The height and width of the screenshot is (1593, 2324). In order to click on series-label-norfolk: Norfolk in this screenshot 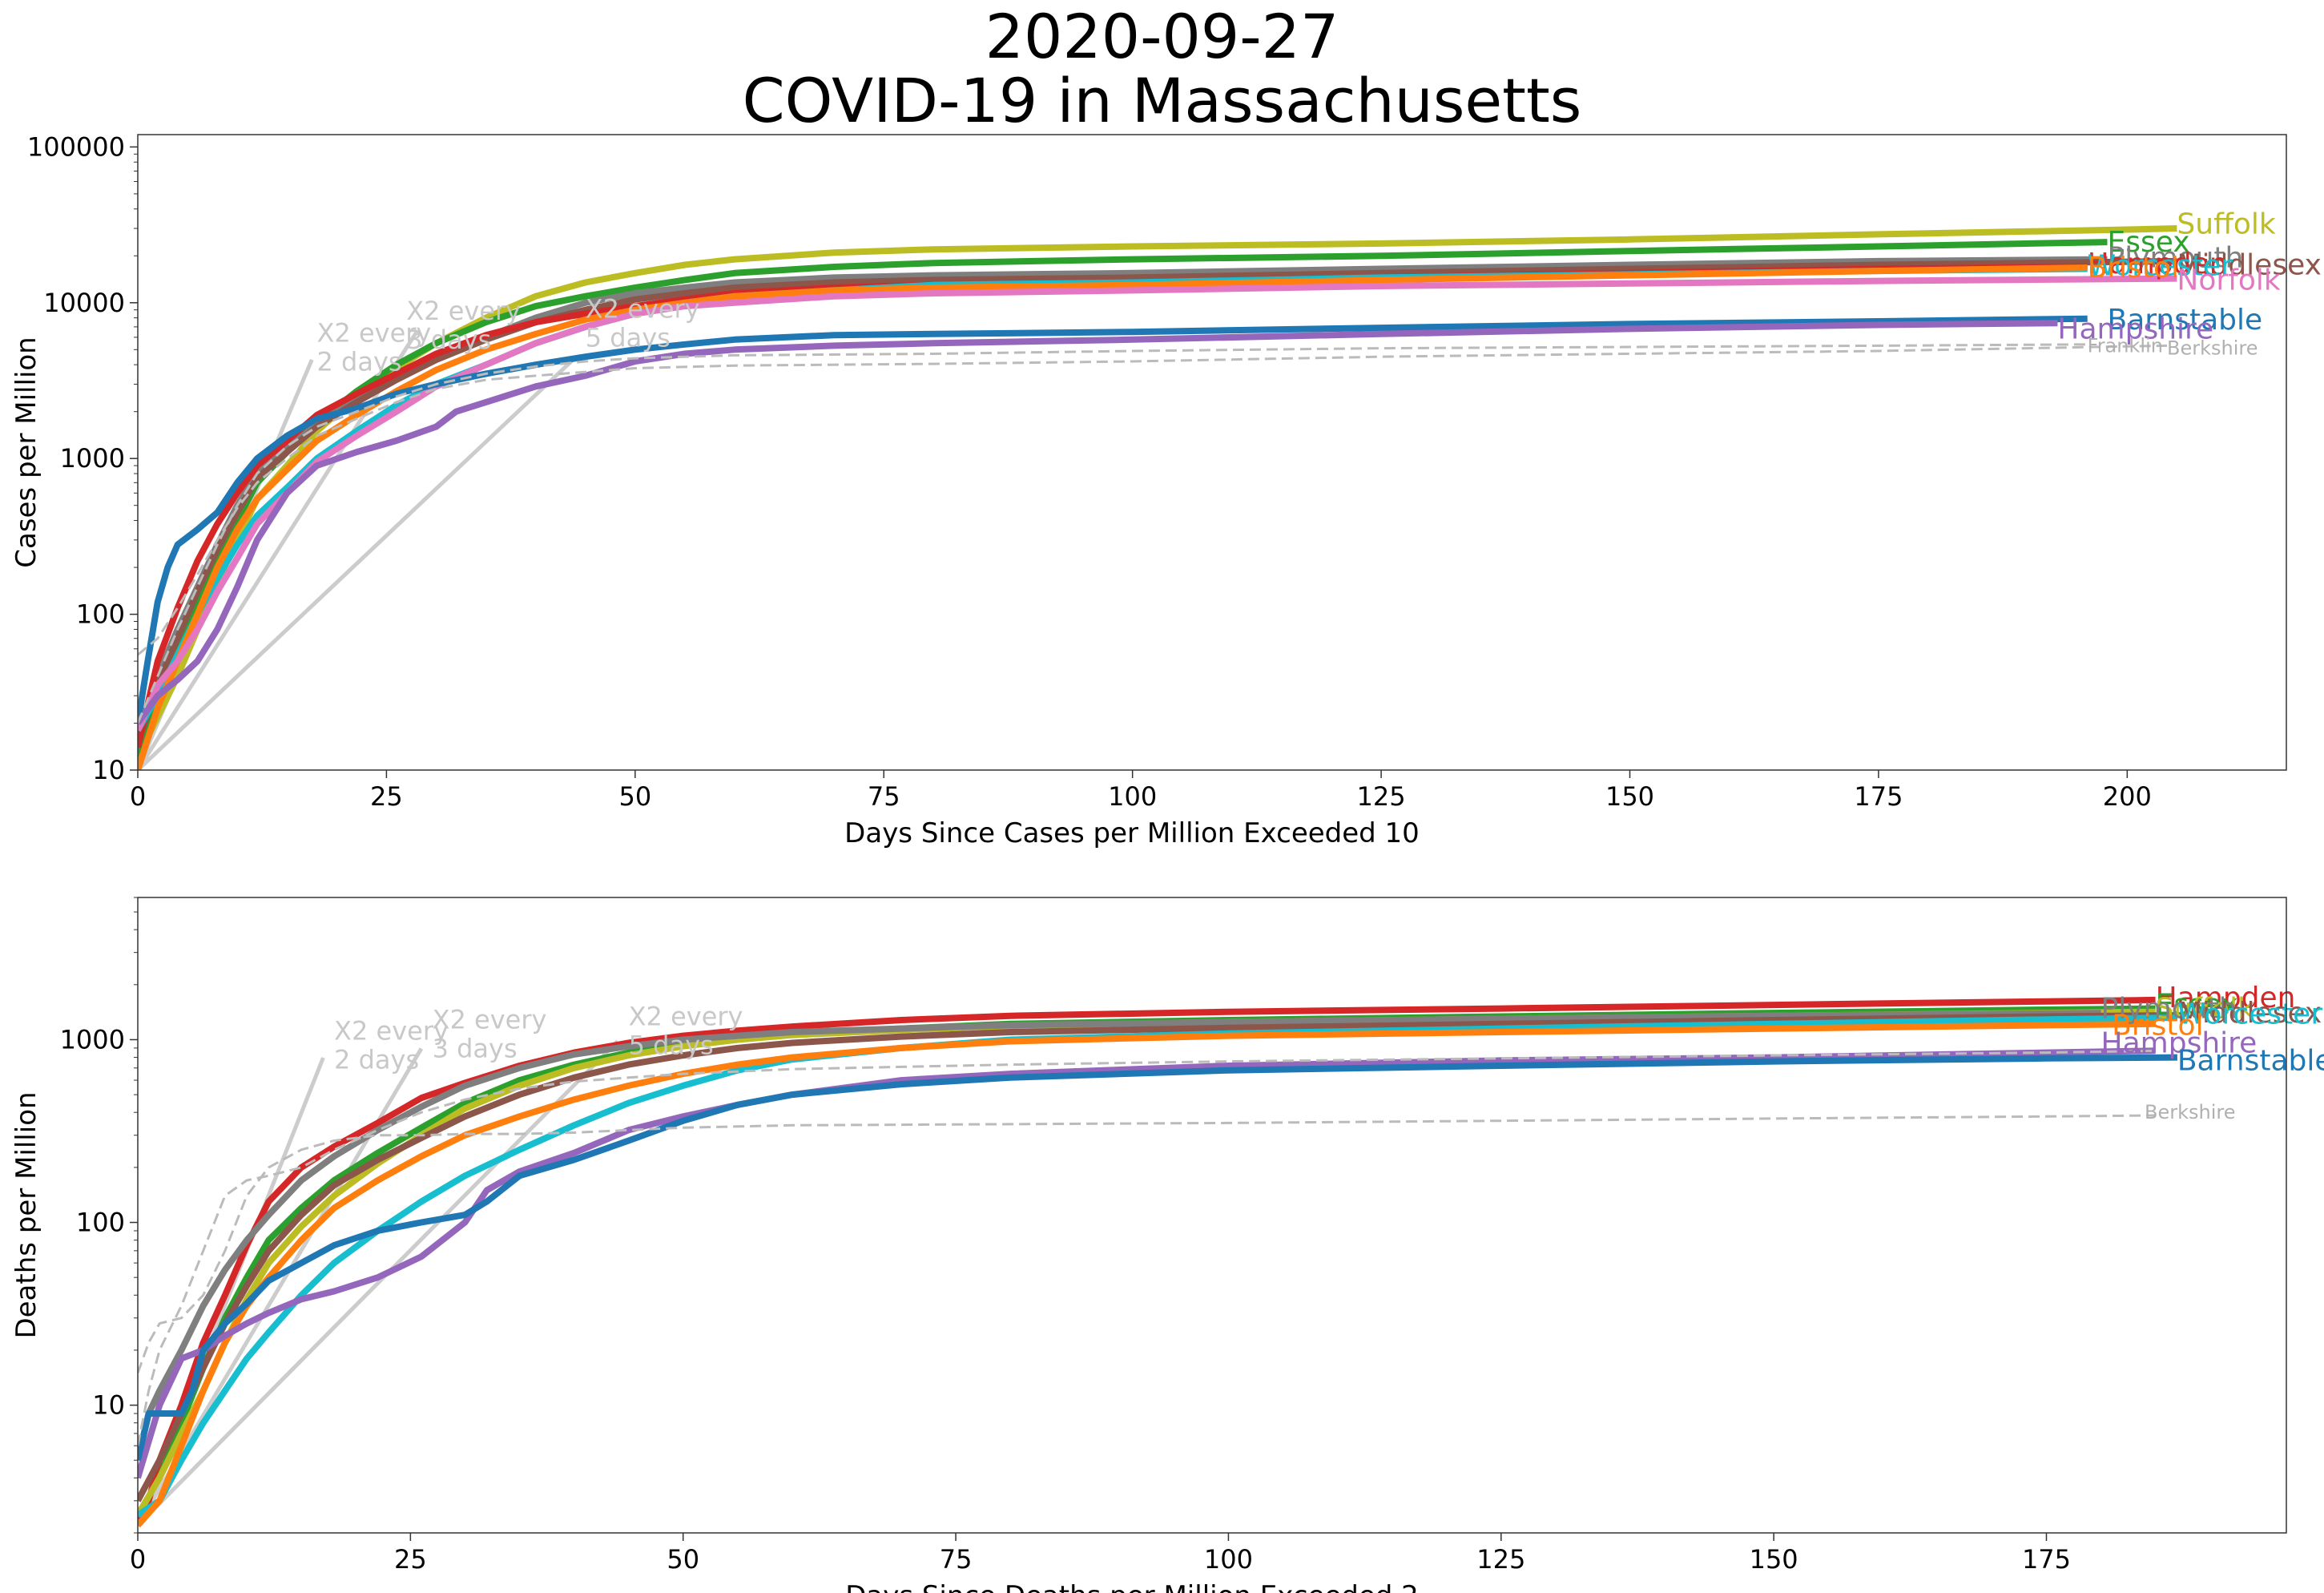, I will do `click(2228, 280)`.